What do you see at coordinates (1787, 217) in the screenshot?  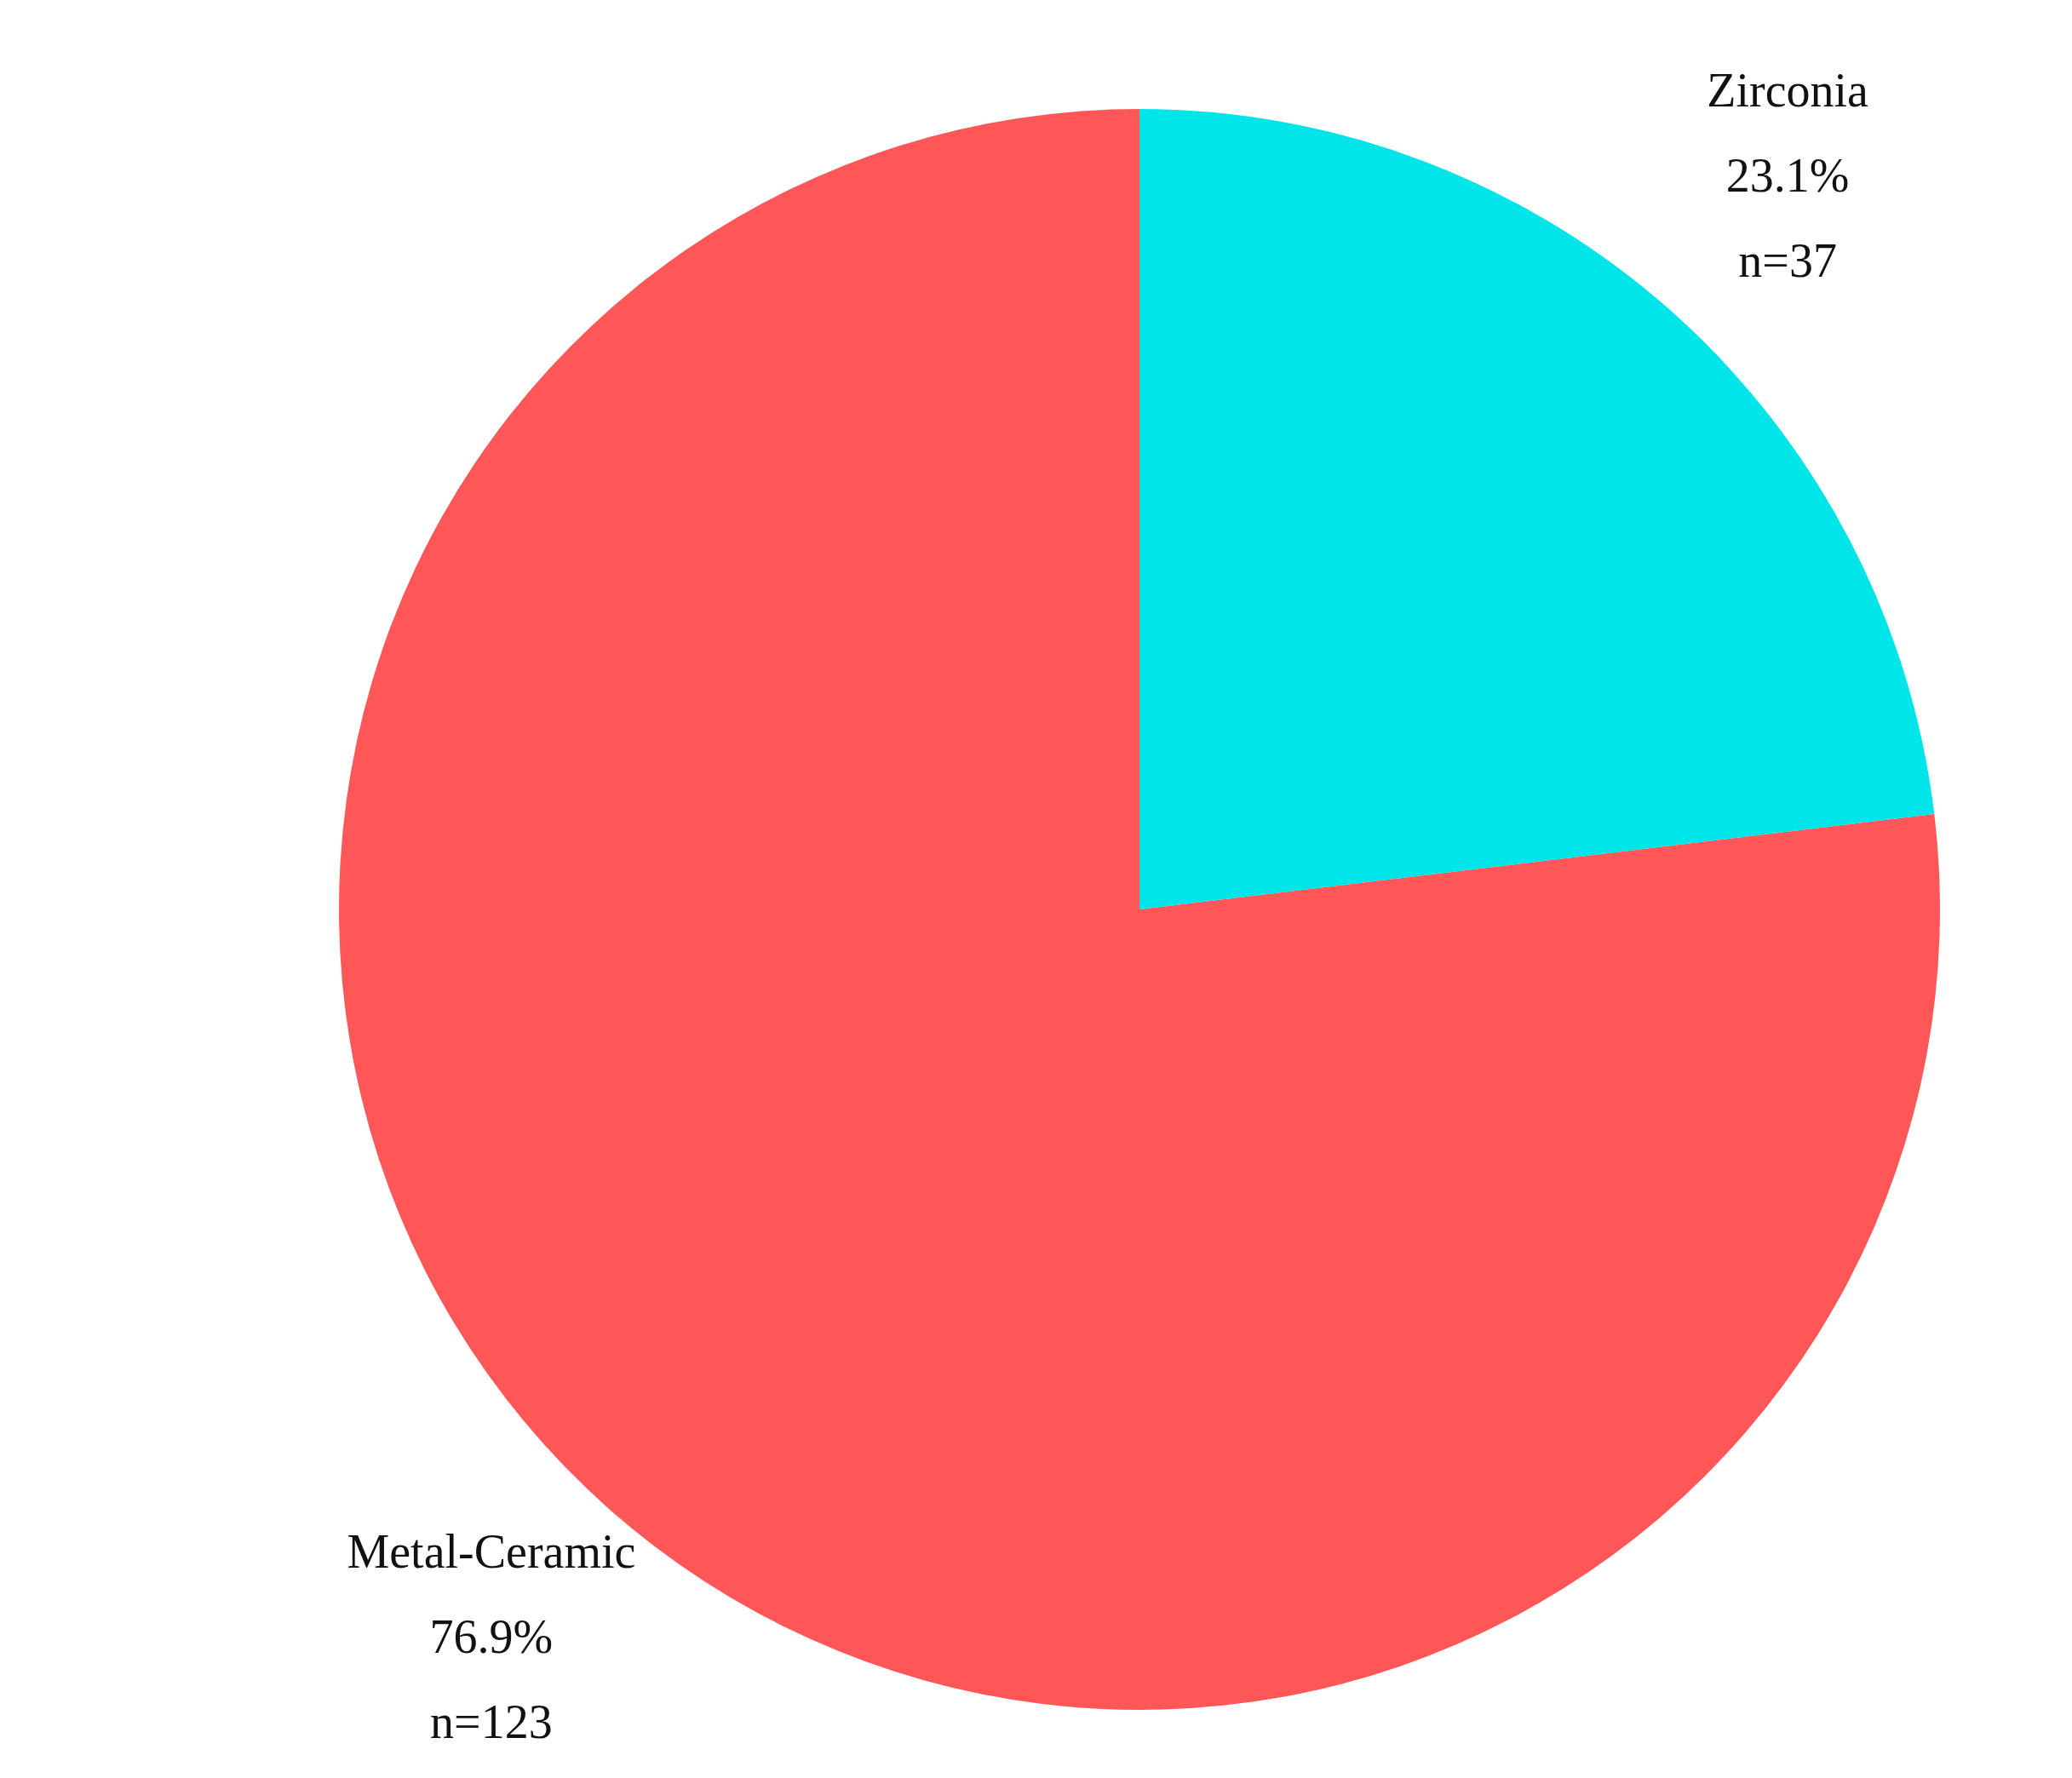 I see `data-label: 23.1% n=37` at bounding box center [1787, 217].